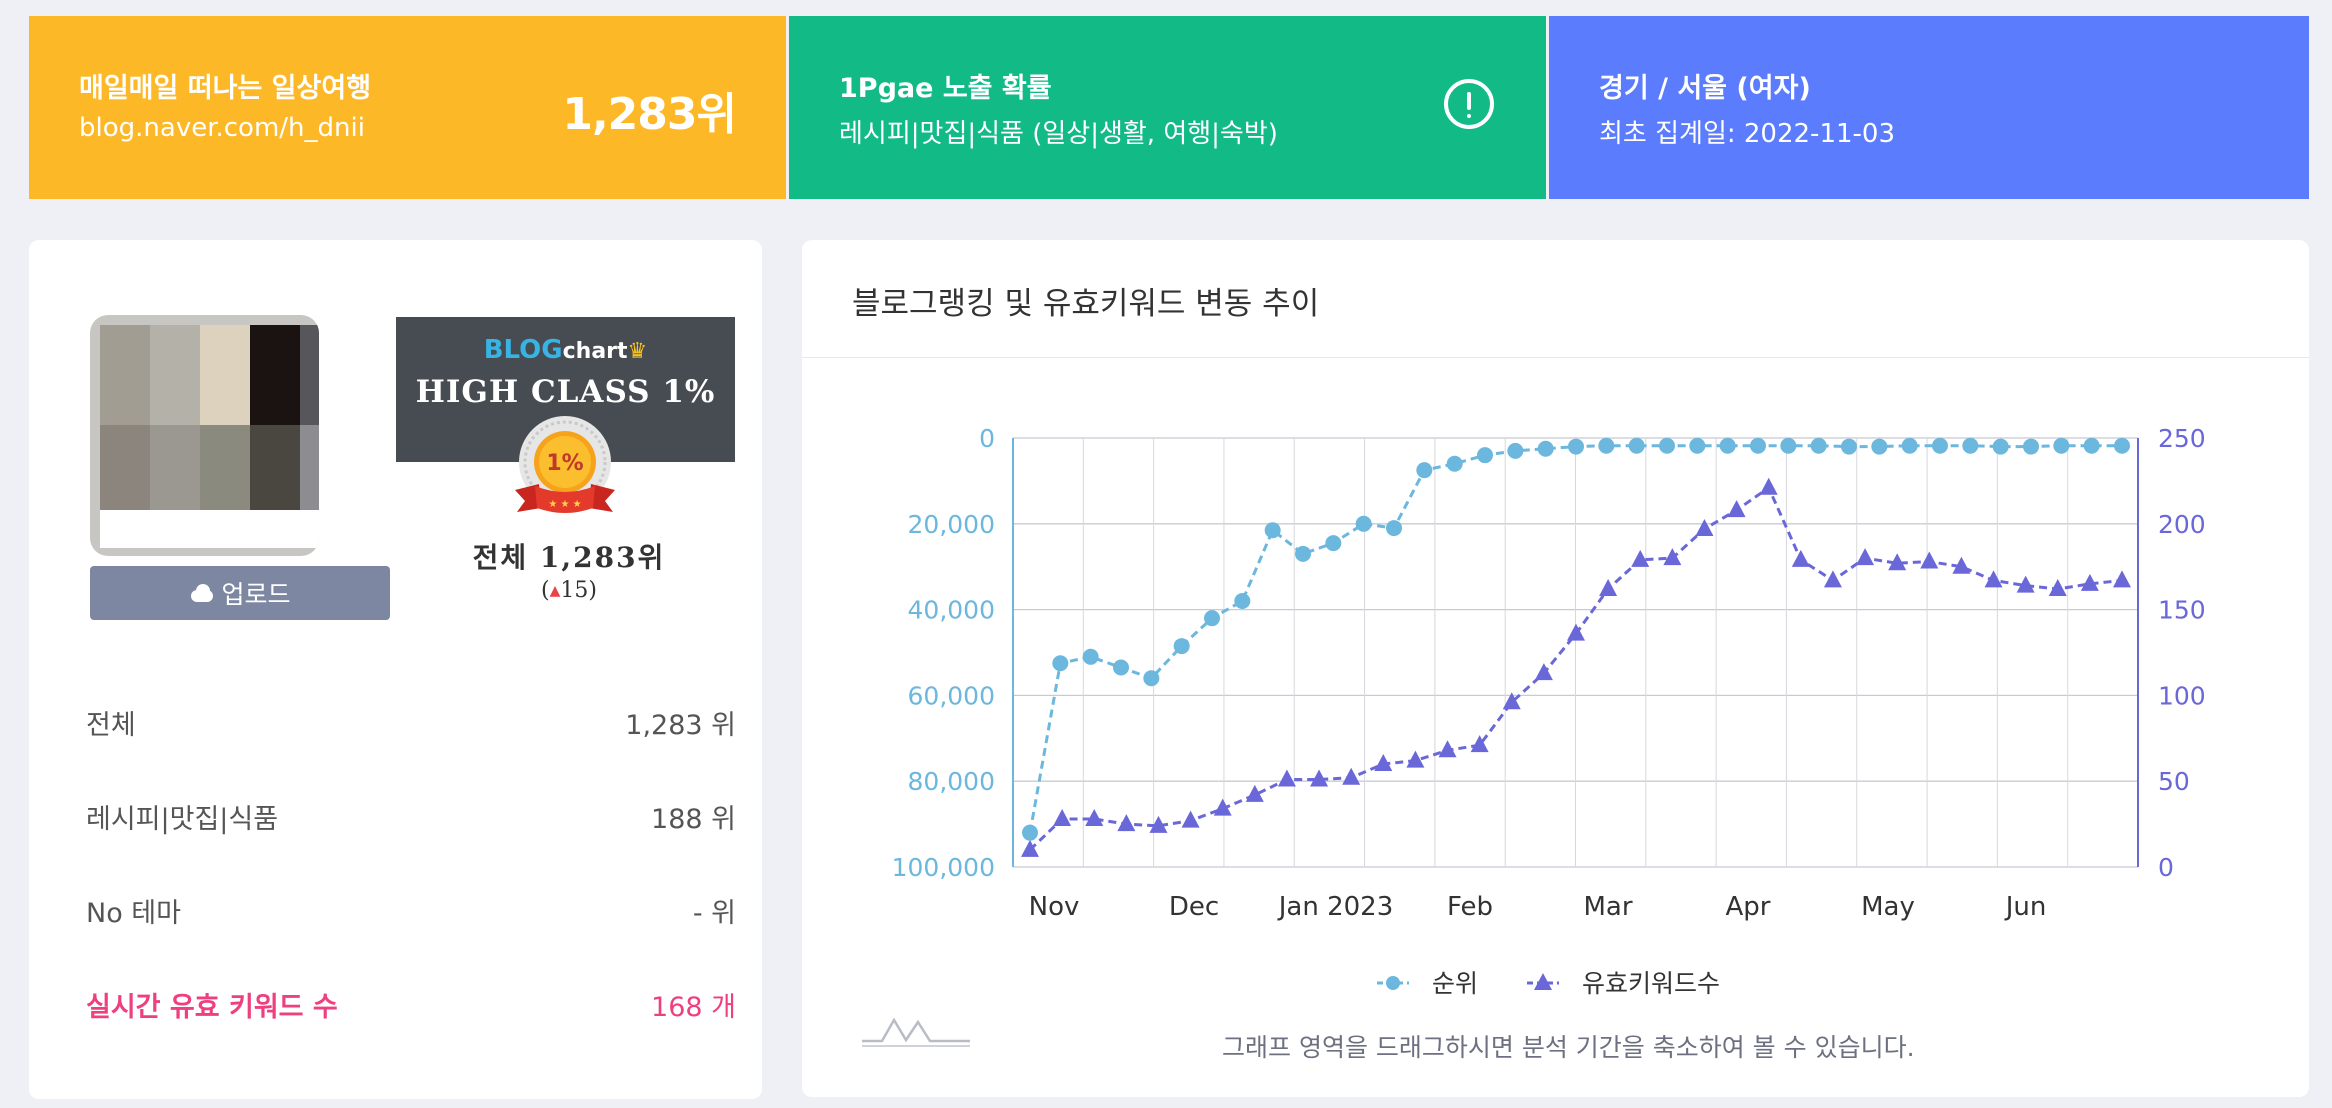 The height and width of the screenshot is (1108, 2332). Describe the element at coordinates (411, 819) in the screenshot. I see `stat-row-category: 레시피|맛집|식품 188 위` at that location.